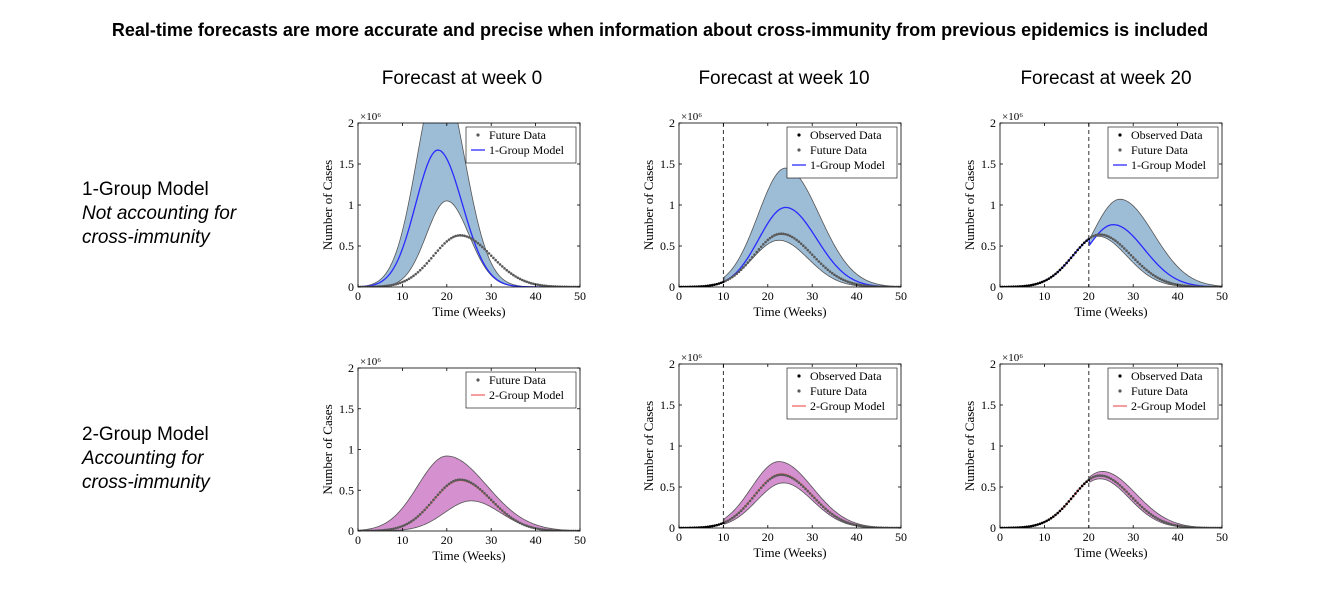 The width and height of the screenshot is (1320, 592). Describe the element at coordinates (993, 446) in the screenshot. I see `y-tick-label: 1` at that location.